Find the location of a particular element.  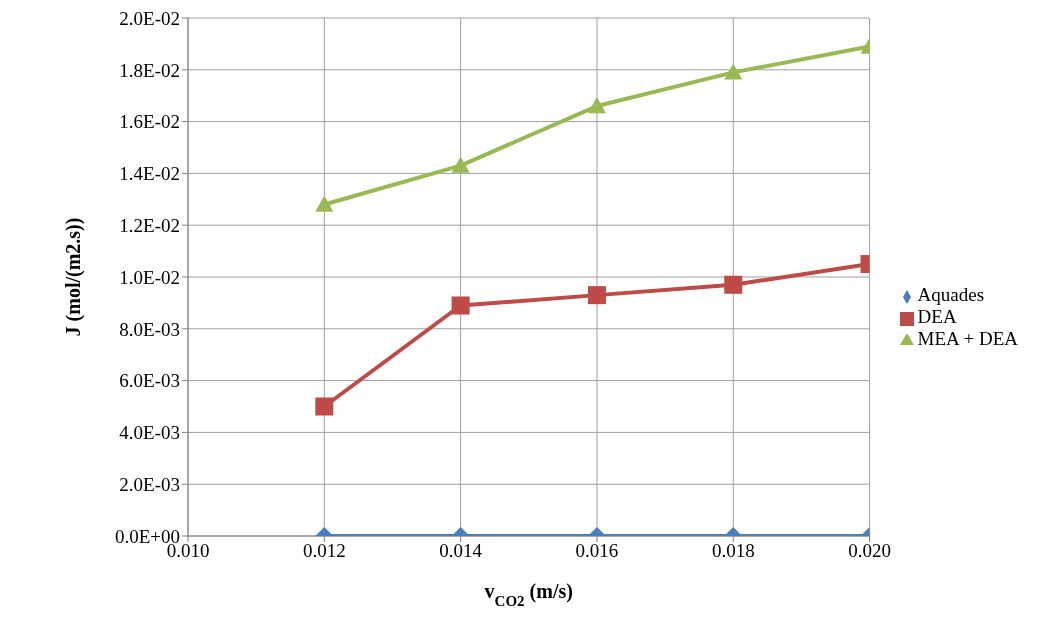

x-axis-title: v$_{CO2}$ (m/s) is located at coordinates (528, 594).